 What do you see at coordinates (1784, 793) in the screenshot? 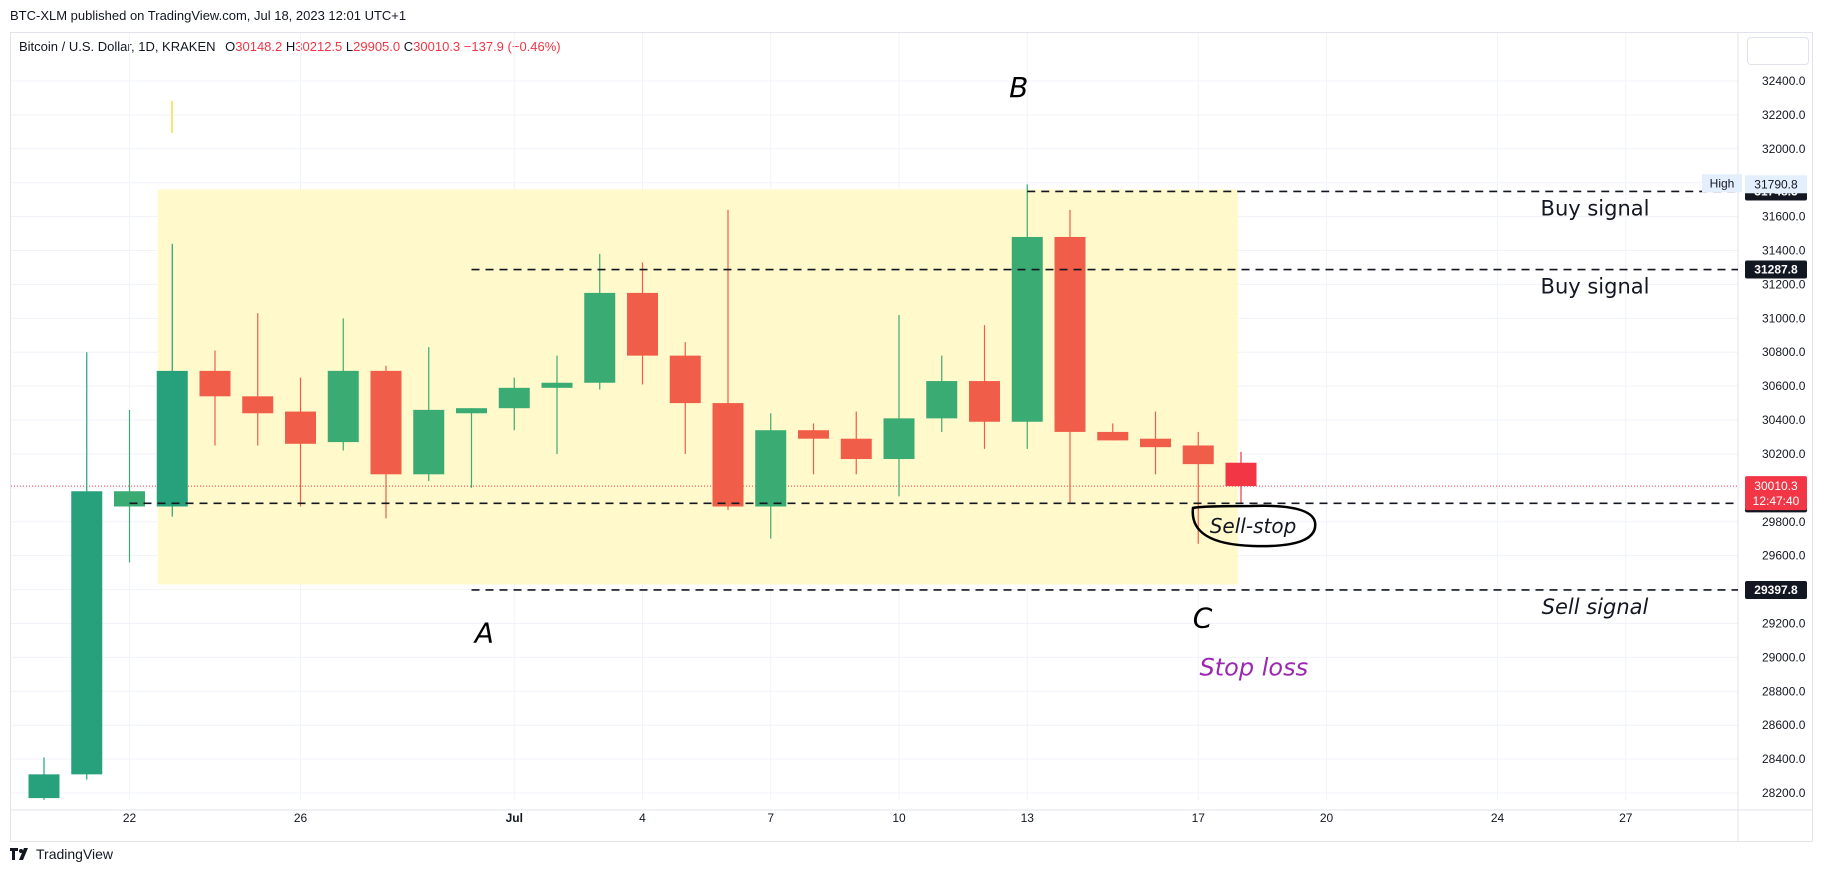
I see `y-tick-label: 28200.0` at bounding box center [1784, 793].